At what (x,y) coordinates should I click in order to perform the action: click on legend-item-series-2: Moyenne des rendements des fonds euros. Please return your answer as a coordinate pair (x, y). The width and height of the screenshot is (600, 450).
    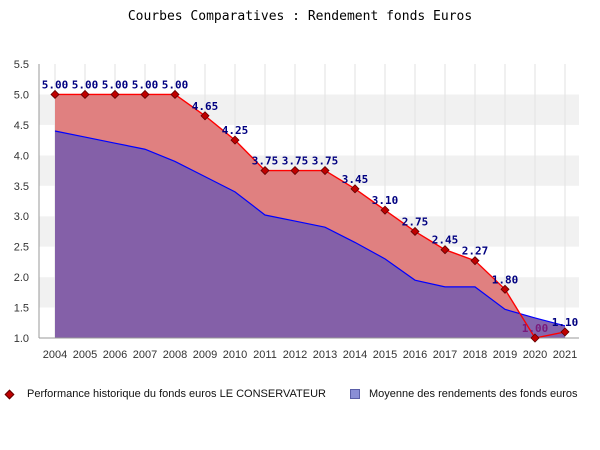
    Looking at the image, I should click on (464, 394).